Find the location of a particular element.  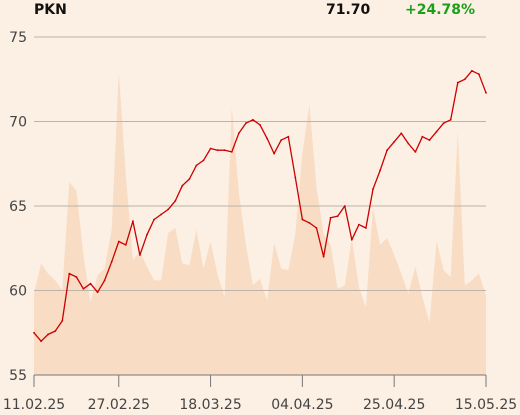

x-tick-label-2: 18.03.25 is located at coordinates (210, 405).